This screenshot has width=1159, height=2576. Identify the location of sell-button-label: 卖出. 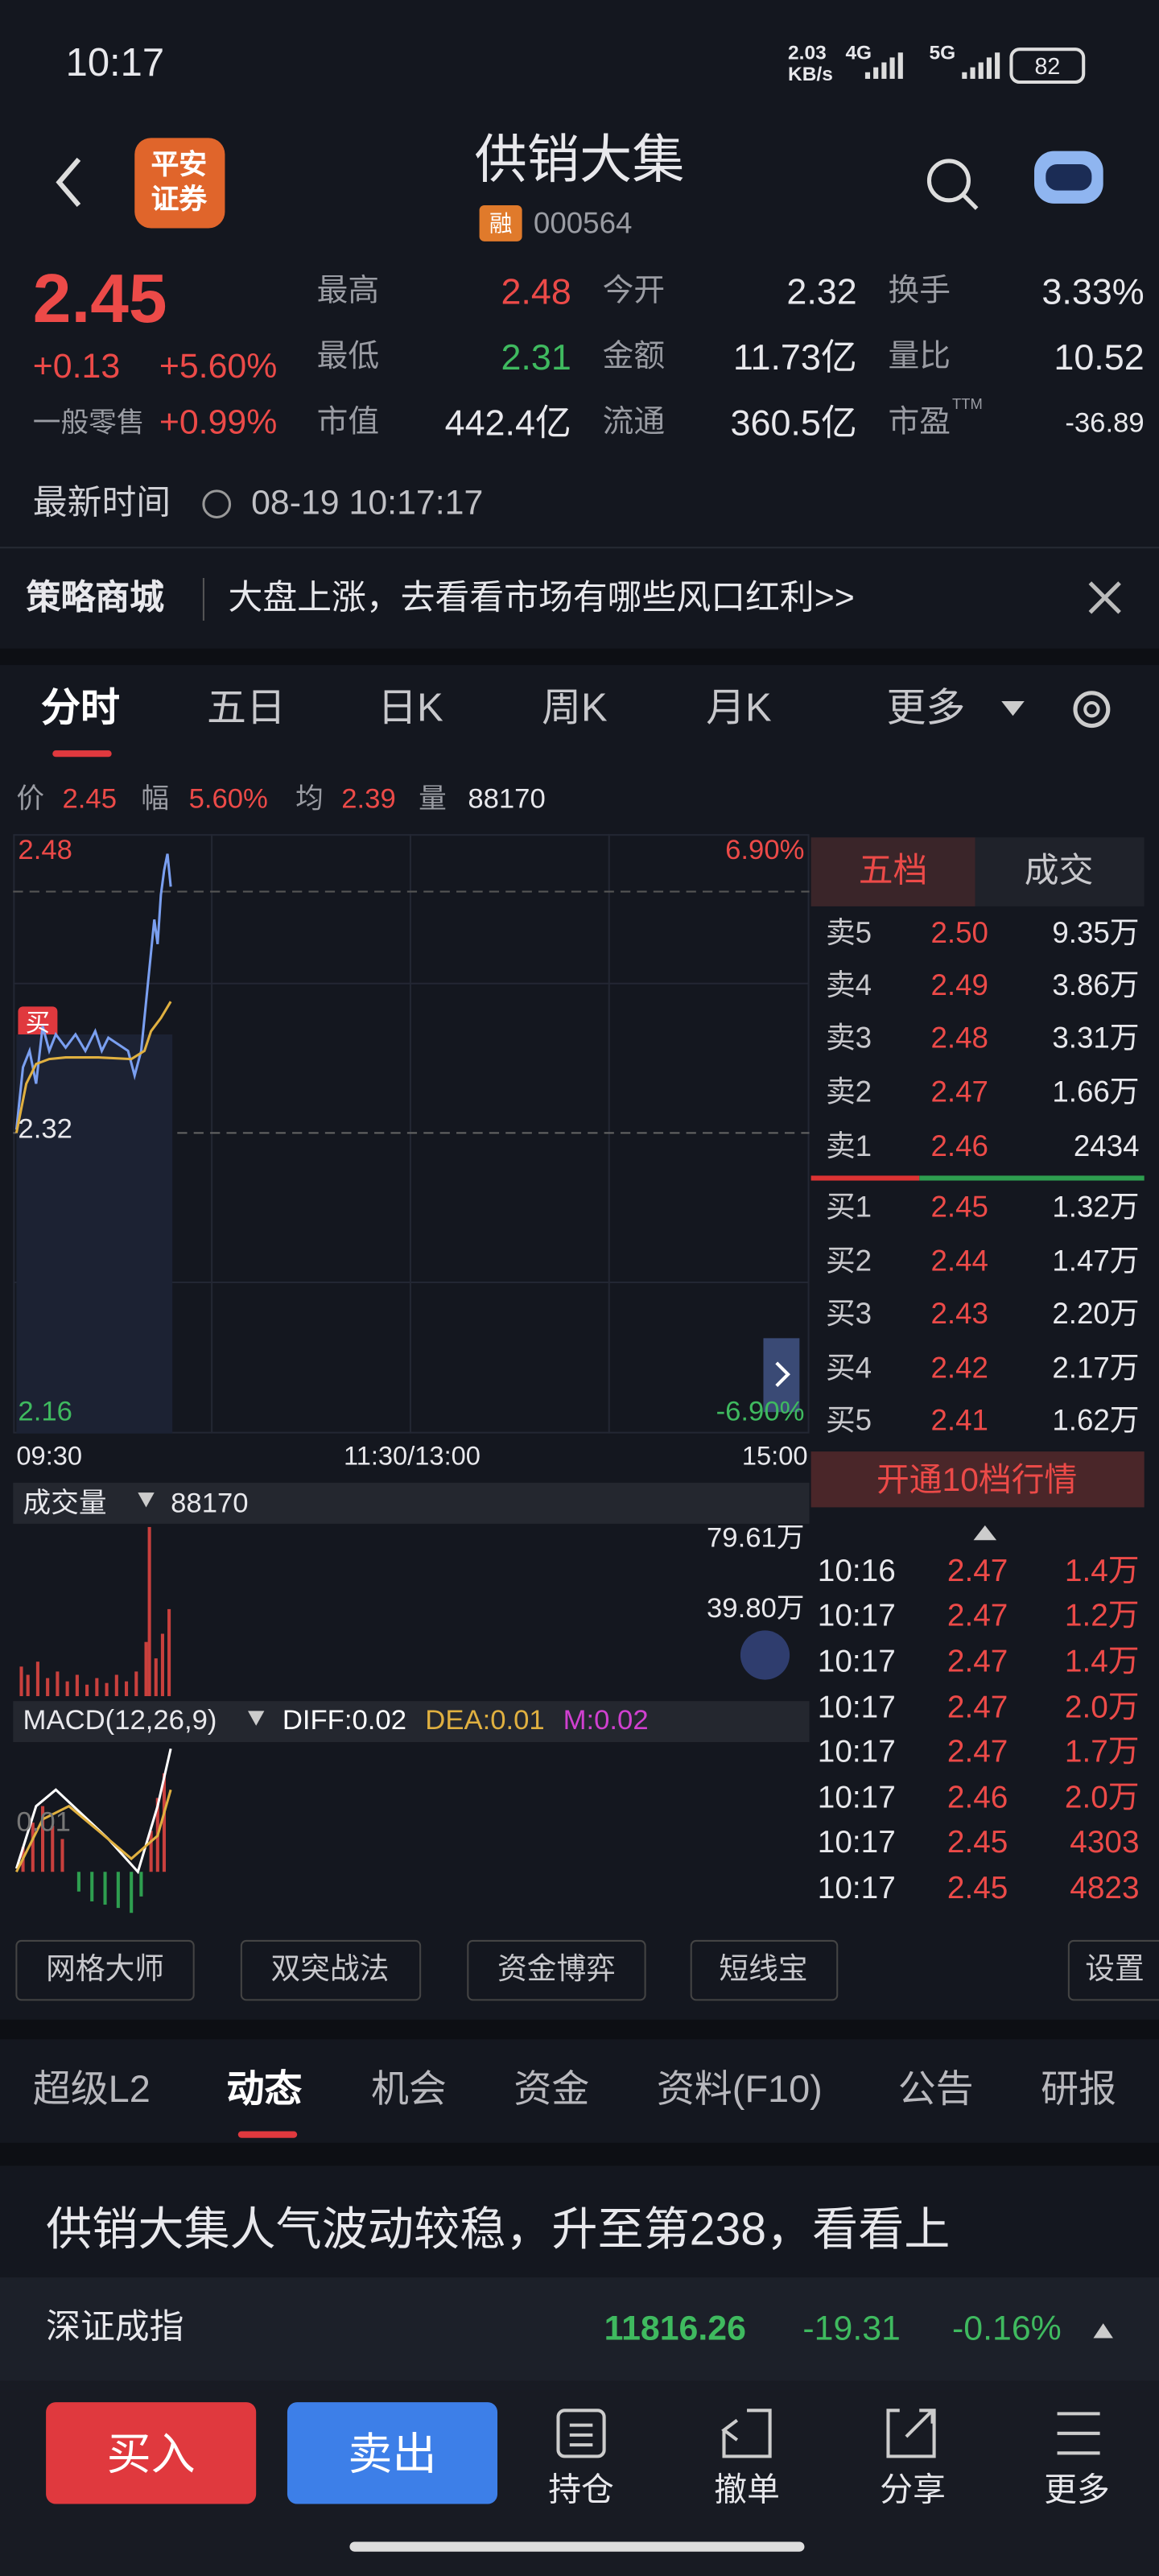
(392, 2454).